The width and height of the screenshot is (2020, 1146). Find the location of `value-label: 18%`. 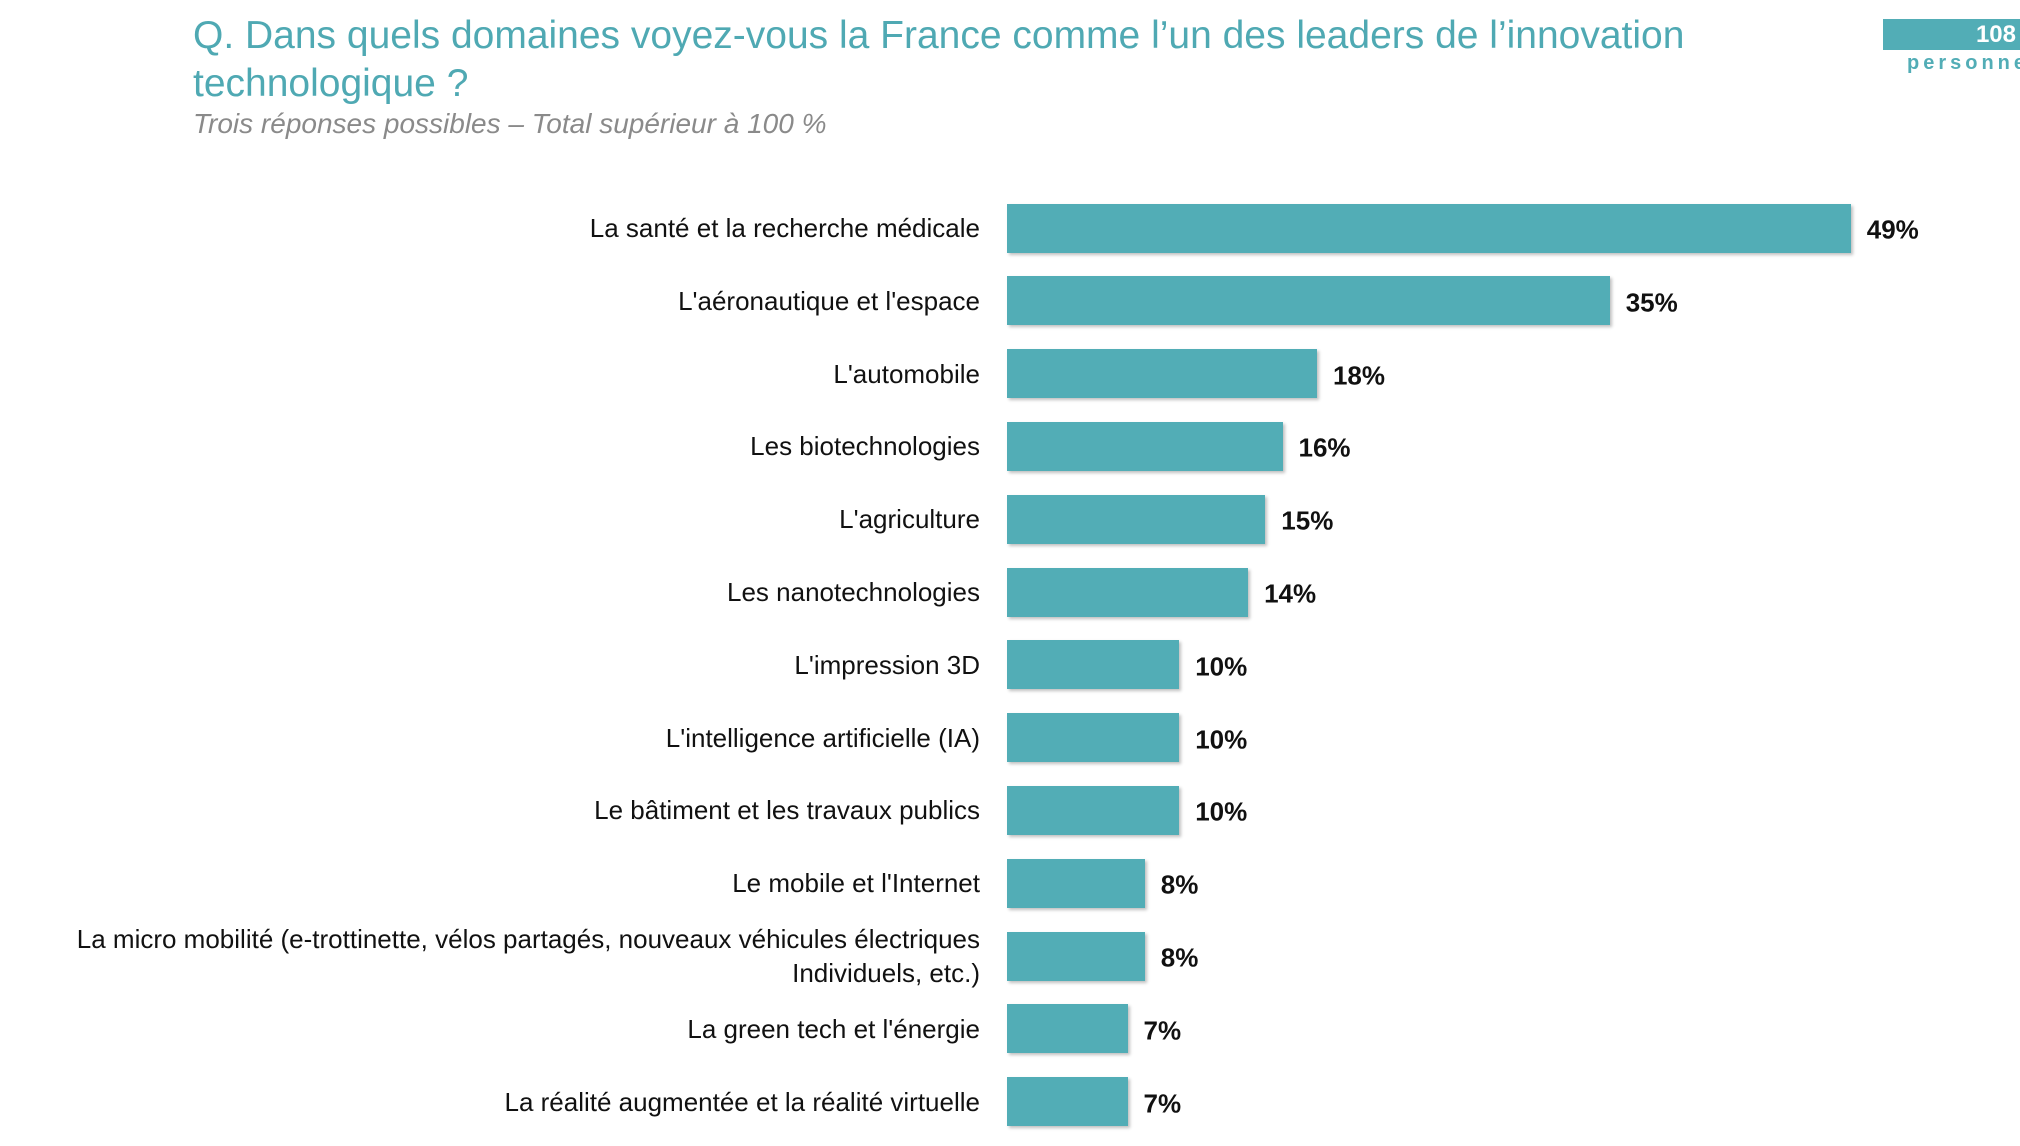

value-label: 18% is located at coordinates (1358, 375).